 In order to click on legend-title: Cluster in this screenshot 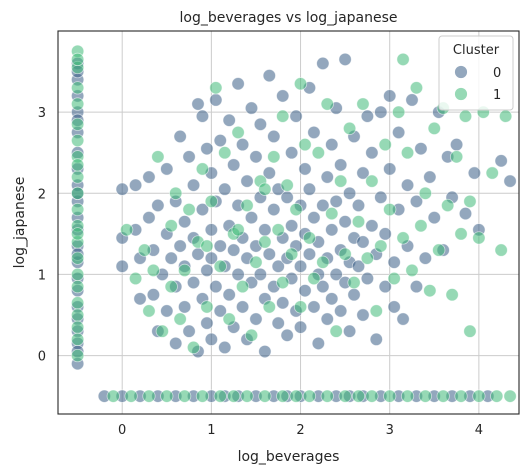, I will do `click(476, 50)`.